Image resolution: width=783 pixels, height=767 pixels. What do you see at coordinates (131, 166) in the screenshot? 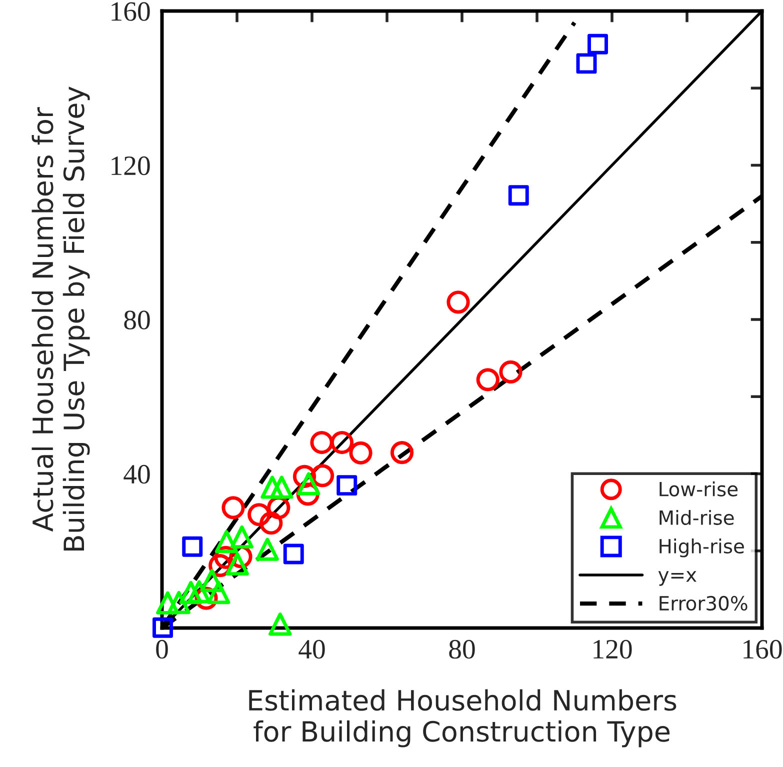
I see `y-tick-label: 120` at bounding box center [131, 166].